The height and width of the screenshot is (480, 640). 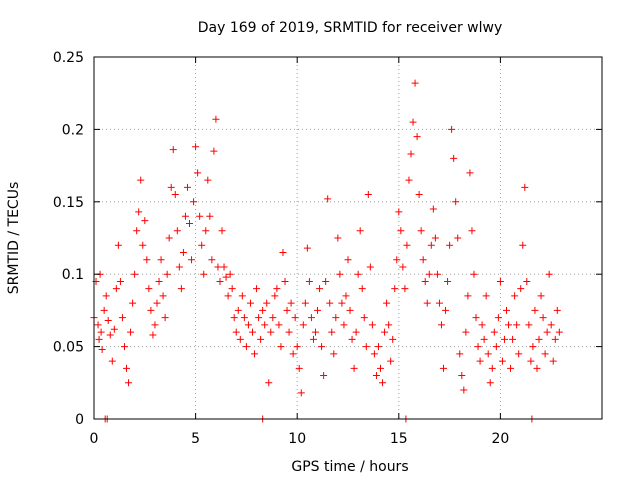 I want to click on y-tick-label: 0.05, so click(x=68, y=348).